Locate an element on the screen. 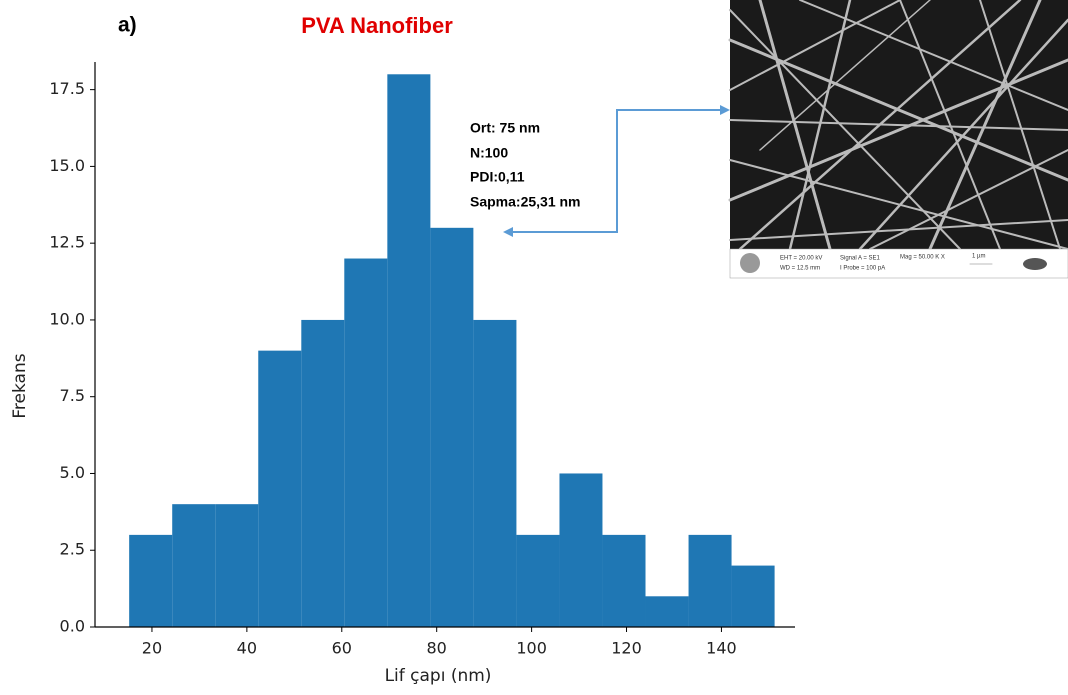  y-axis-label: Frekans is located at coordinates (20, 385).